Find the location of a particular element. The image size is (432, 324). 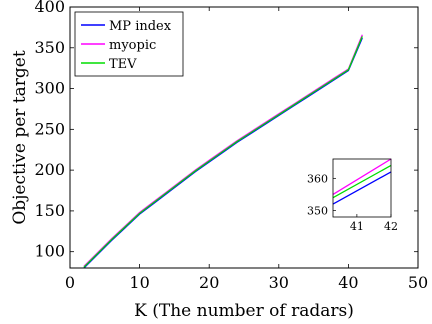

y-tick-label: 350 is located at coordinates (49, 47).